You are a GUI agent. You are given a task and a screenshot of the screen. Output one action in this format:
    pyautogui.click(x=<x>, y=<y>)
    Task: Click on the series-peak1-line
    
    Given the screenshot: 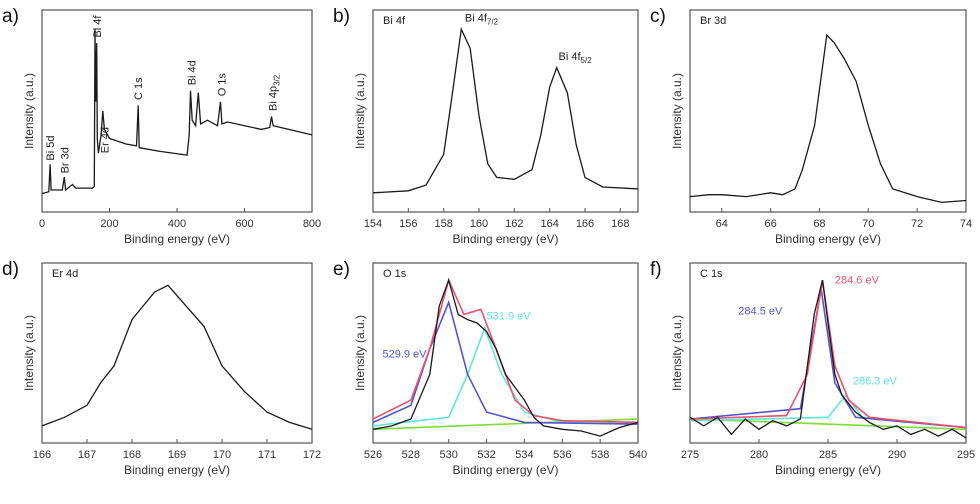 What is the action you would take?
    pyautogui.click(x=828, y=358)
    